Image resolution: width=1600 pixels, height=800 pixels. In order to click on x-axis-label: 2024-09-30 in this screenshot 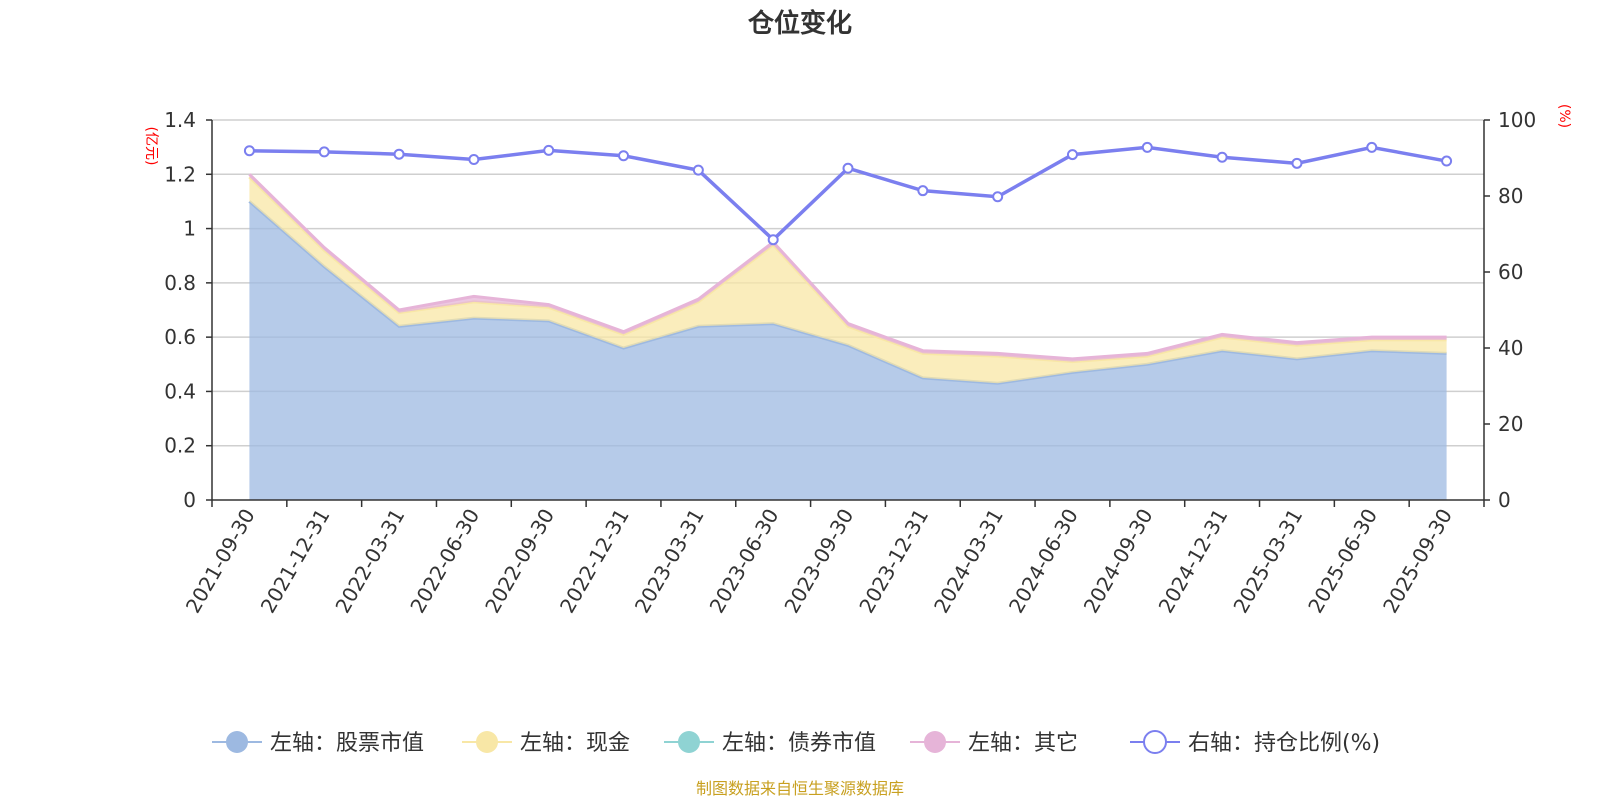, I will do `click(1118, 561)`.